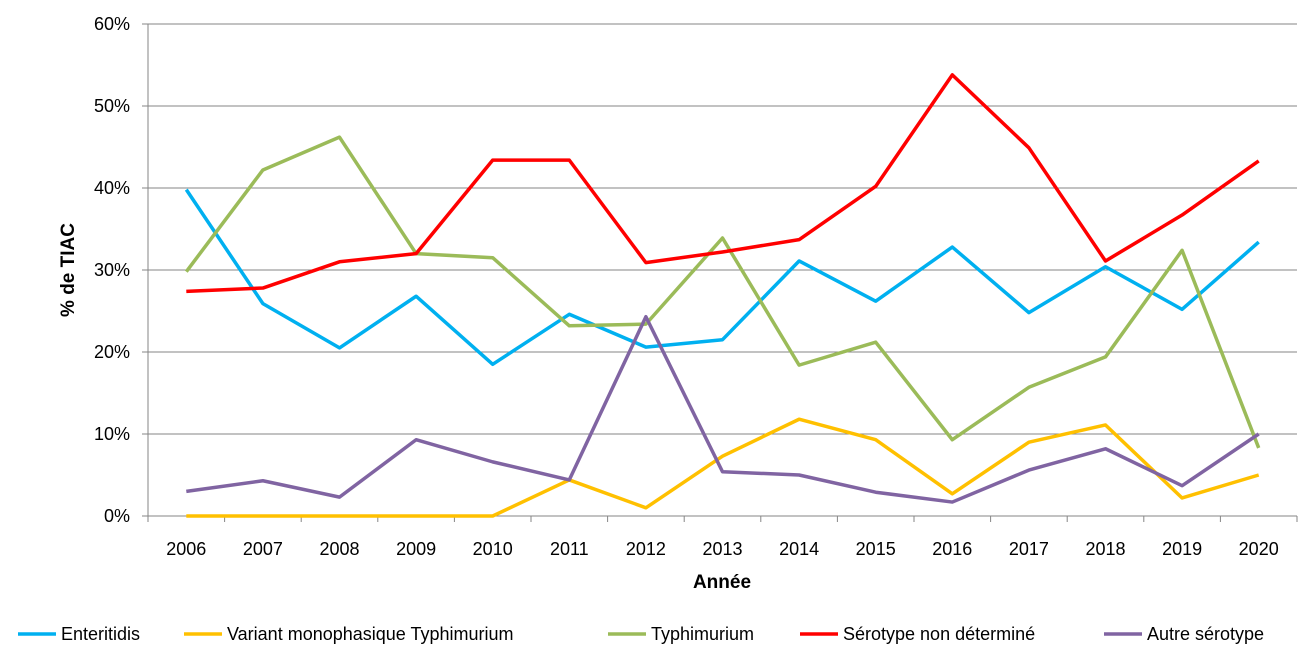 Image resolution: width=1310 pixels, height=661 pixels. I want to click on x-tick-label: 2013, so click(722, 549).